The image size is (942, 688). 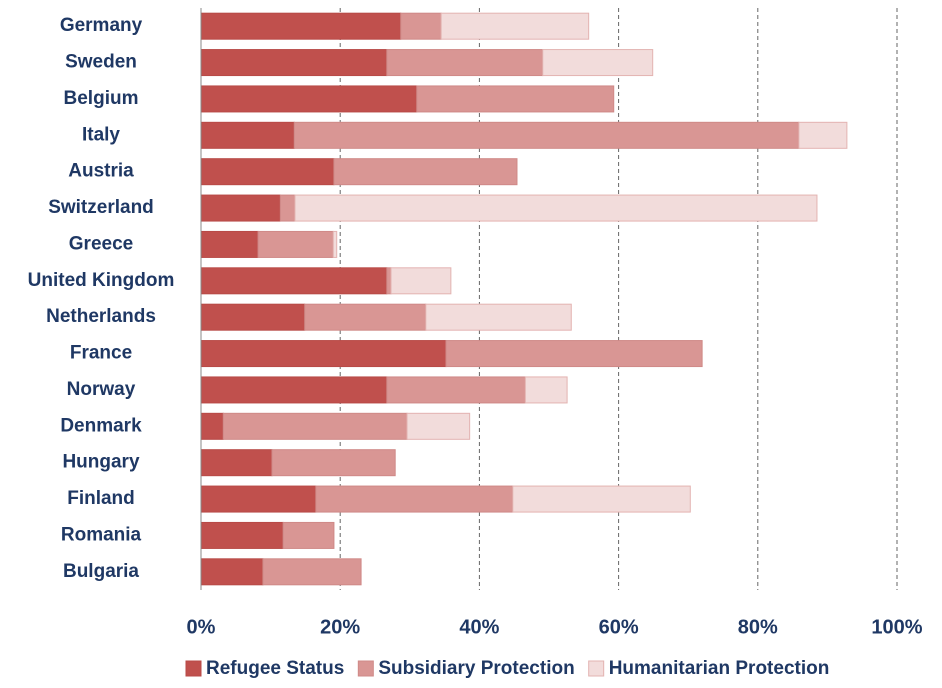 I want to click on y-tick-label: United Kingdom, so click(x=101, y=280).